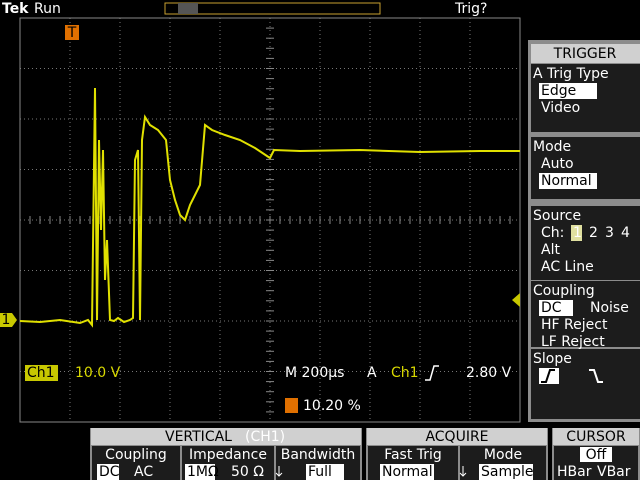 The image size is (640, 480). I want to click on channel-label: Ch:, so click(552, 233).